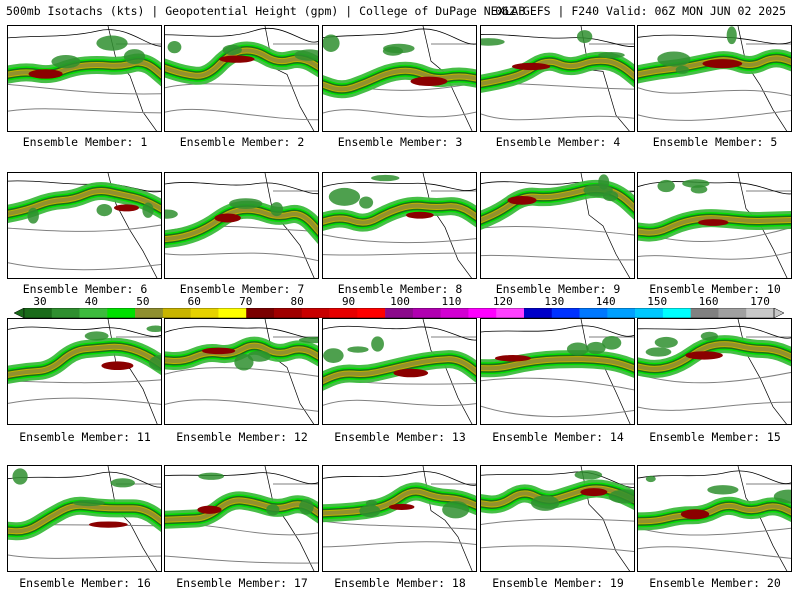  What do you see at coordinates (19, 313) in the screenshot?
I see `colorbar-arrow-left` at bounding box center [19, 313].